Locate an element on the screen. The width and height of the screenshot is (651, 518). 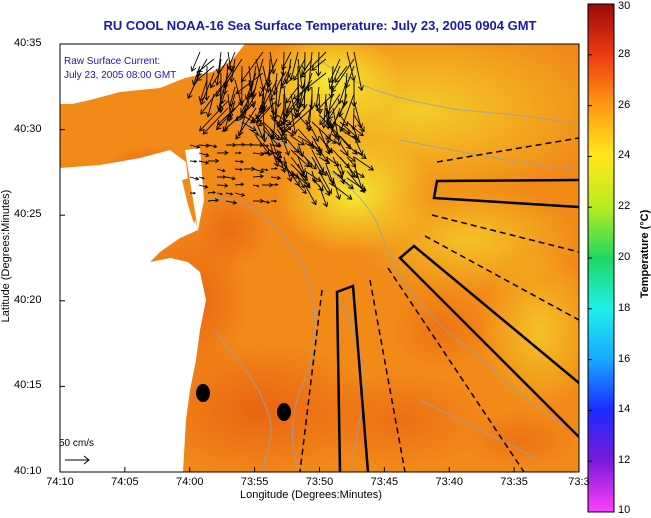
x-tick-label: 73:45 is located at coordinates (384, 482).